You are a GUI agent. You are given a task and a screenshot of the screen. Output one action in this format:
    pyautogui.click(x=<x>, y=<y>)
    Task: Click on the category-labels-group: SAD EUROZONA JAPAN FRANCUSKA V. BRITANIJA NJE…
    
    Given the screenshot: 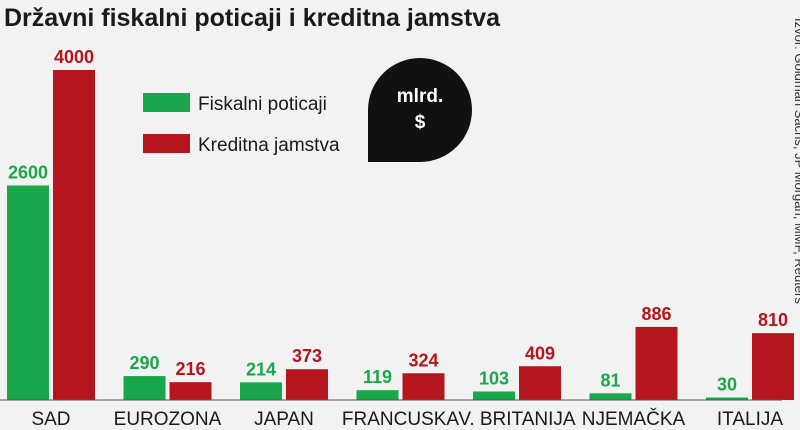 What is the action you would take?
    pyautogui.click(x=407, y=419)
    